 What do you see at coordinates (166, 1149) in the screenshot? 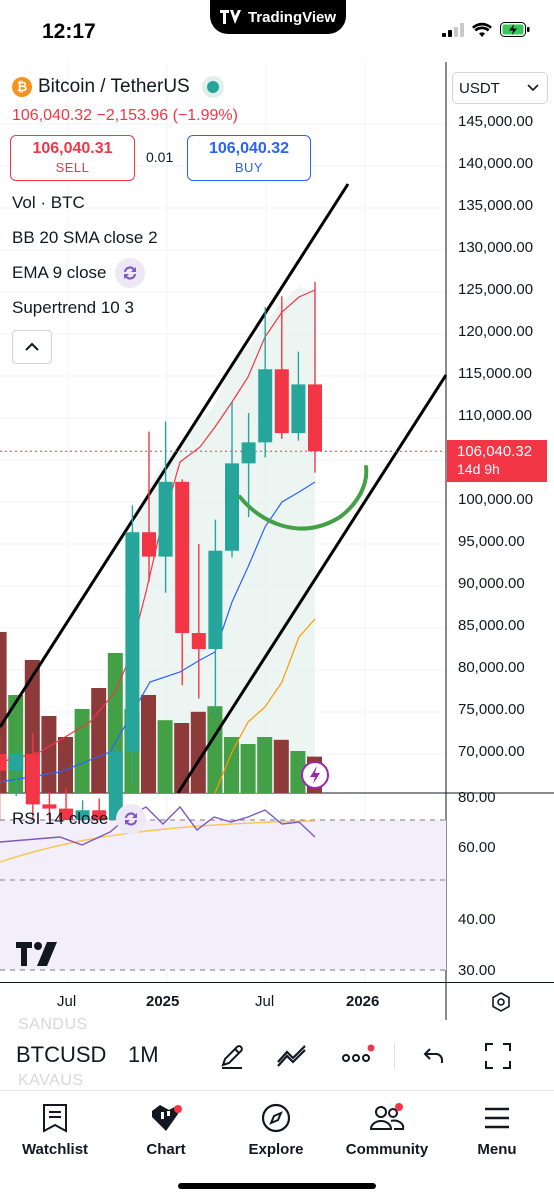
I see `tab-label: Chart` at bounding box center [166, 1149].